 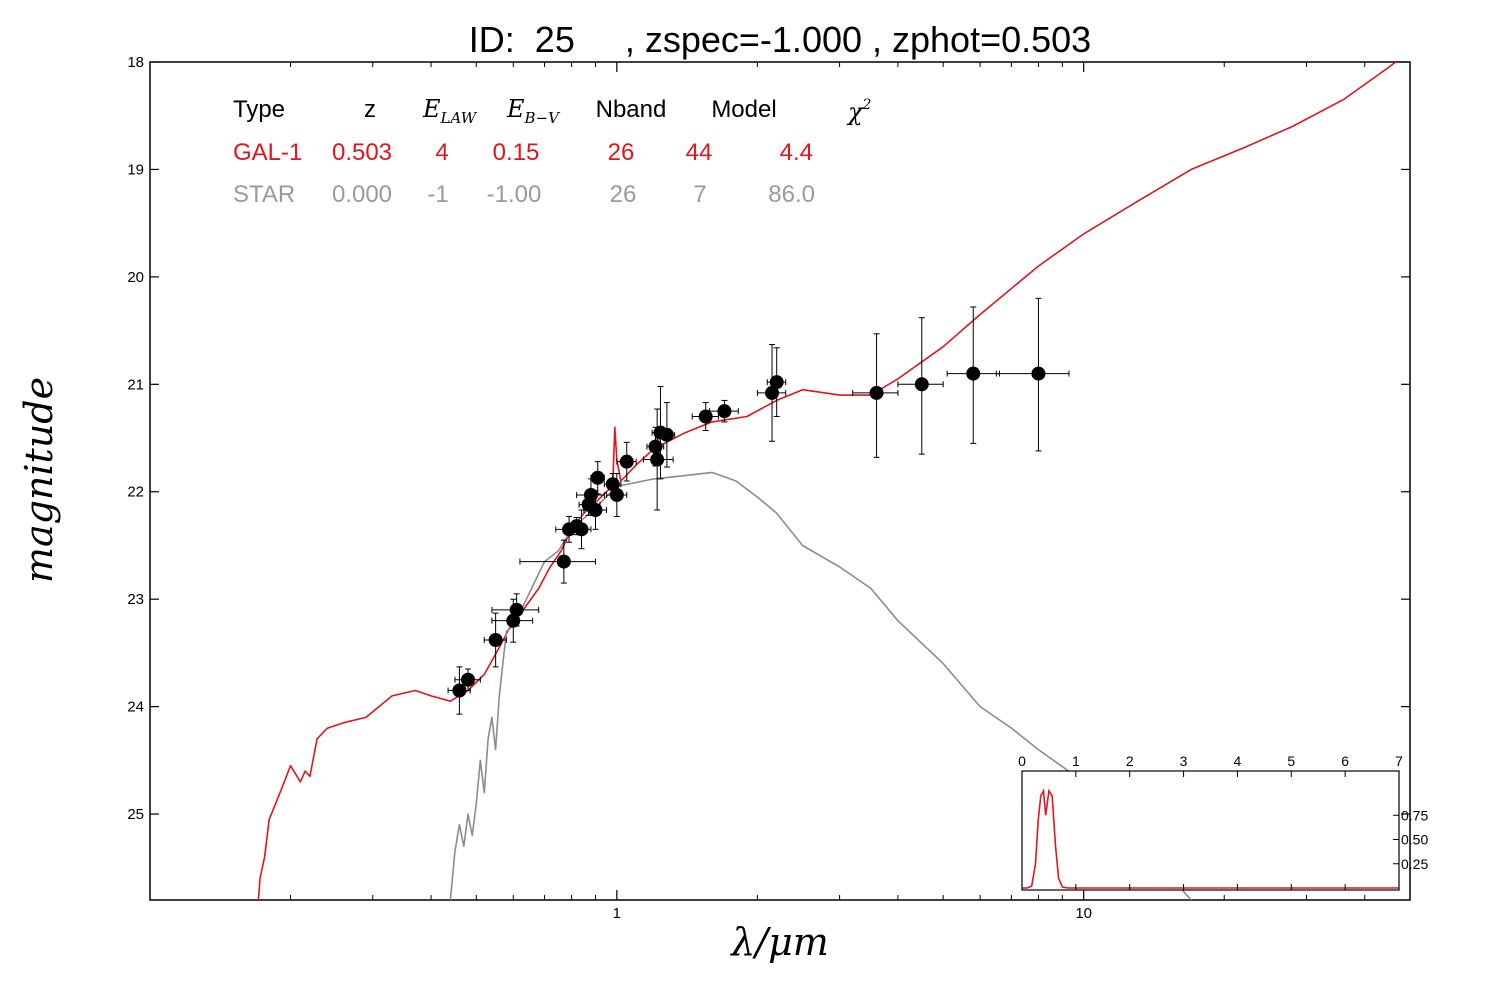 What do you see at coordinates (267, 152) in the screenshot?
I see `gal-type: GAL-1` at bounding box center [267, 152].